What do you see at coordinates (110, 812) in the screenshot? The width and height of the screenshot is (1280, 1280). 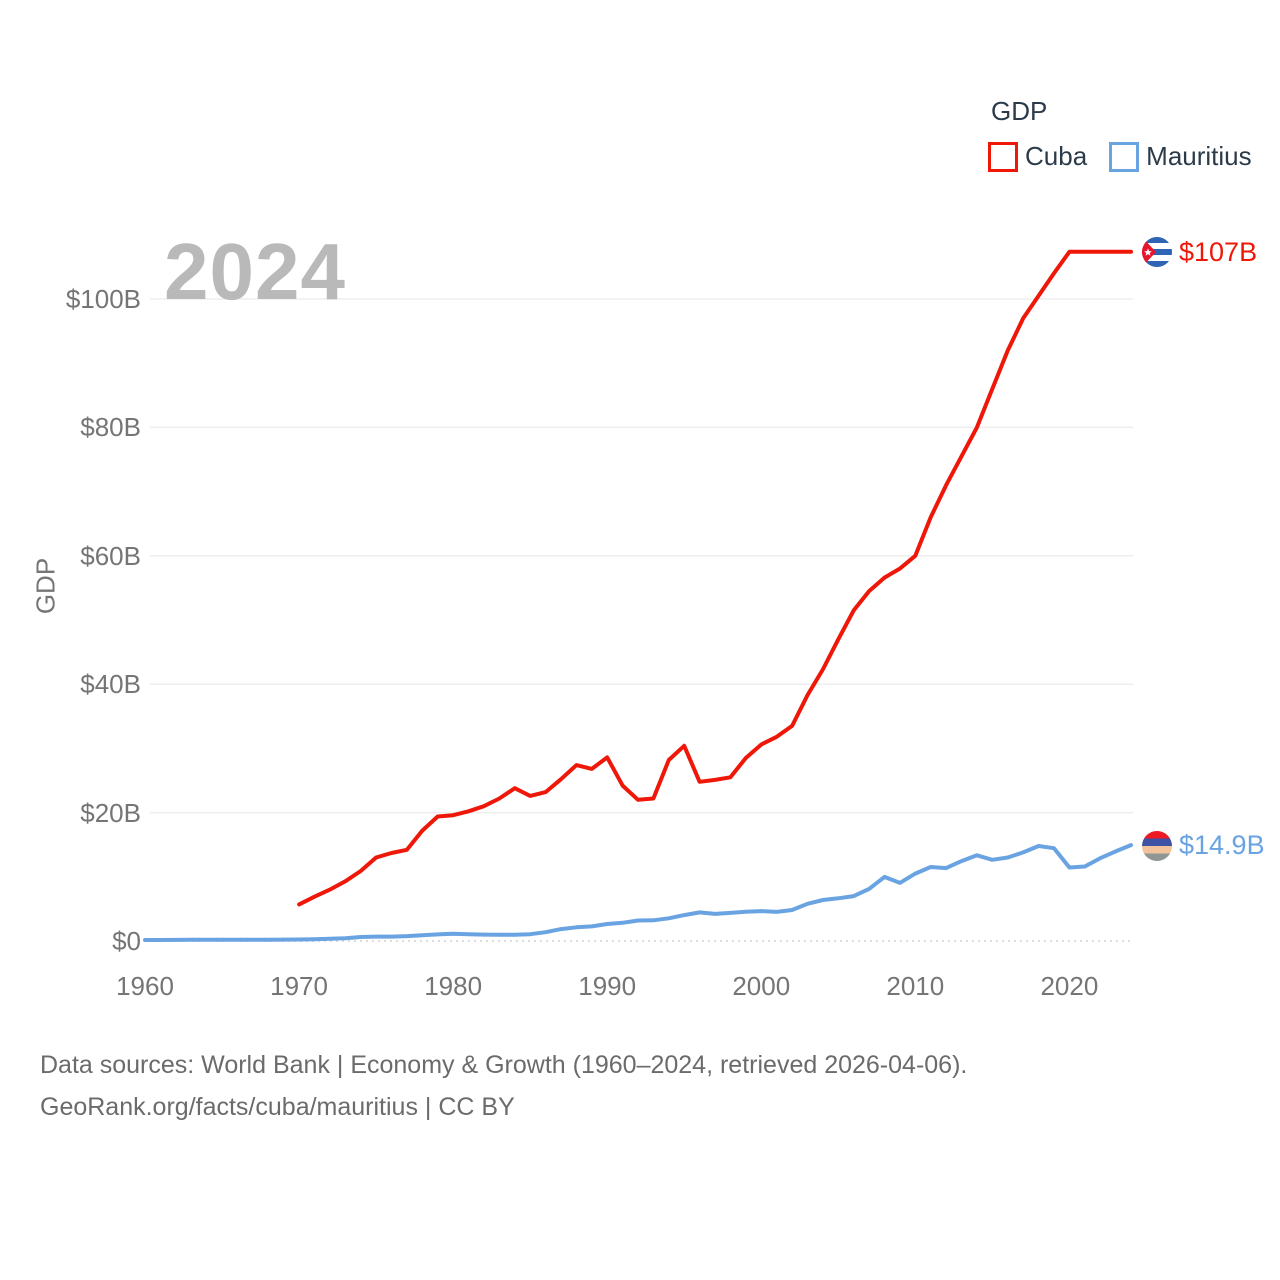 I see `y-tick-label: $20B` at bounding box center [110, 812].